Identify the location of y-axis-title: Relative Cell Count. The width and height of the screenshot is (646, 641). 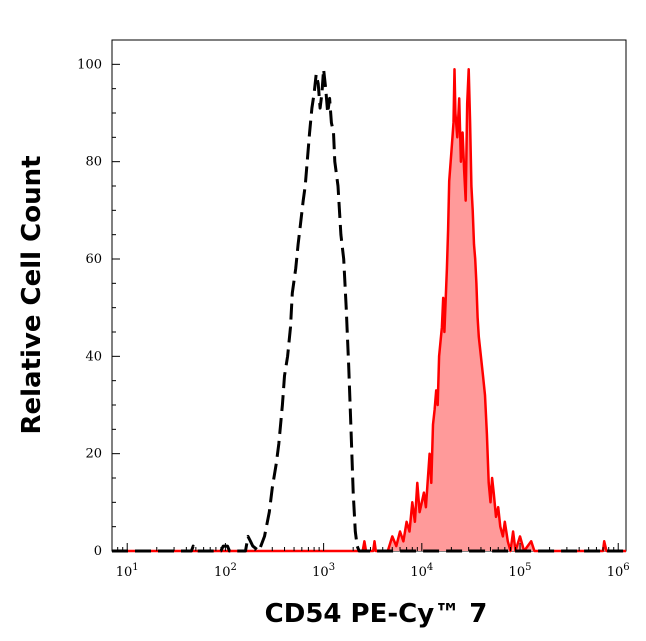
(32, 294).